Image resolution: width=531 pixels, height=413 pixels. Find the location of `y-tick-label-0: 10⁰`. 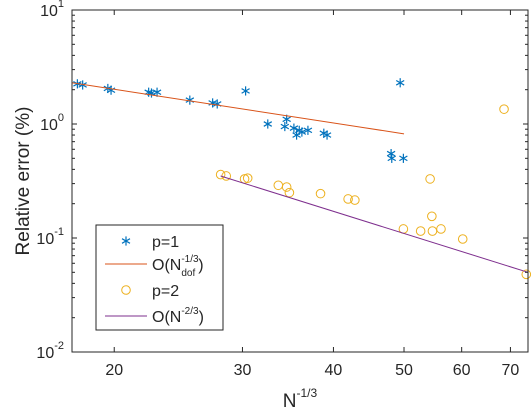

y-tick-label-0: 10⁰ is located at coordinates (52, 123).